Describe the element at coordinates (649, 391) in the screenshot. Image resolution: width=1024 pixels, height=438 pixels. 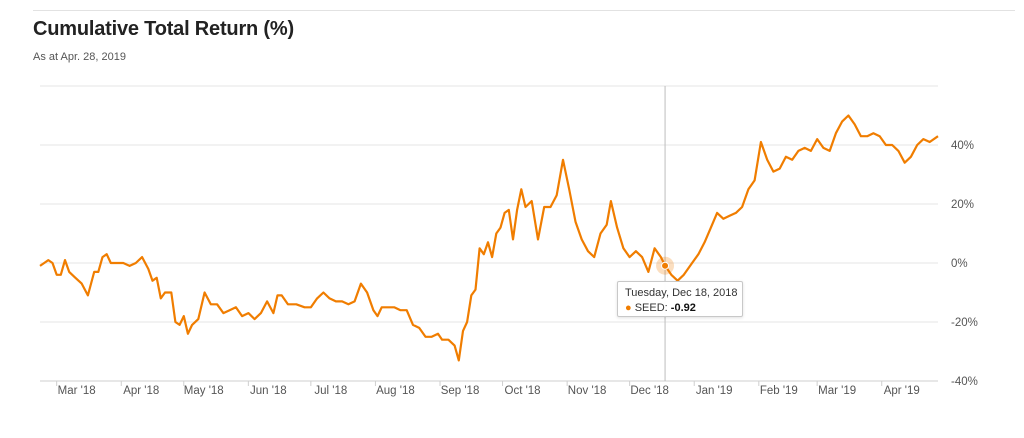
I see `x-tick-label: Dec '18` at that location.